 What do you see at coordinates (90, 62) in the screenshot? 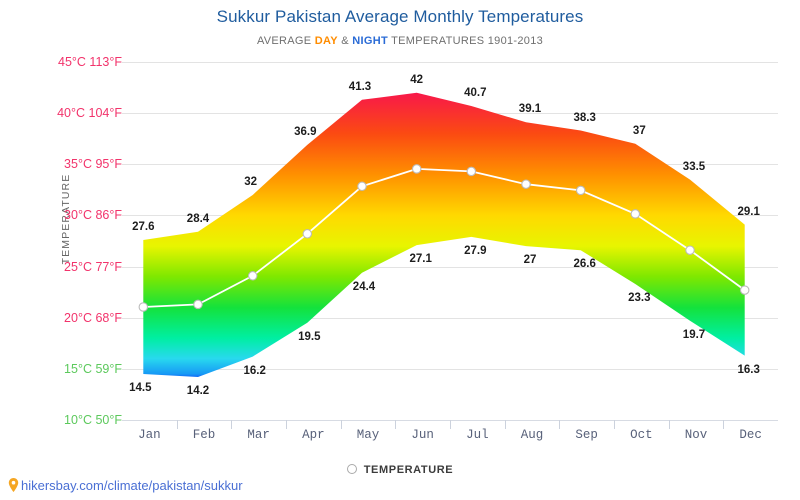
I see `y-tick-label: 45°C 113°F` at bounding box center [90, 62].